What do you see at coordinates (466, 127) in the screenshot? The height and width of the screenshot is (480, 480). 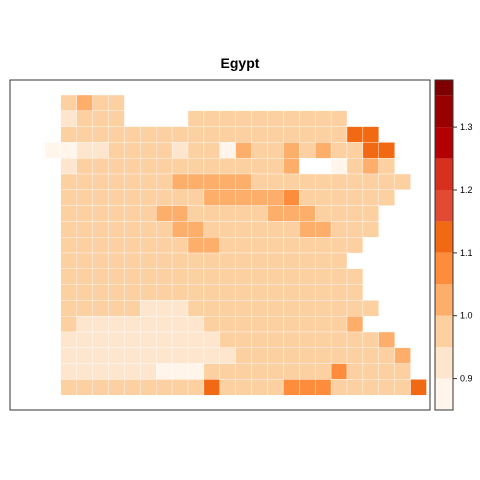 I see `colorbar-tick-label: 1.3` at bounding box center [466, 127].